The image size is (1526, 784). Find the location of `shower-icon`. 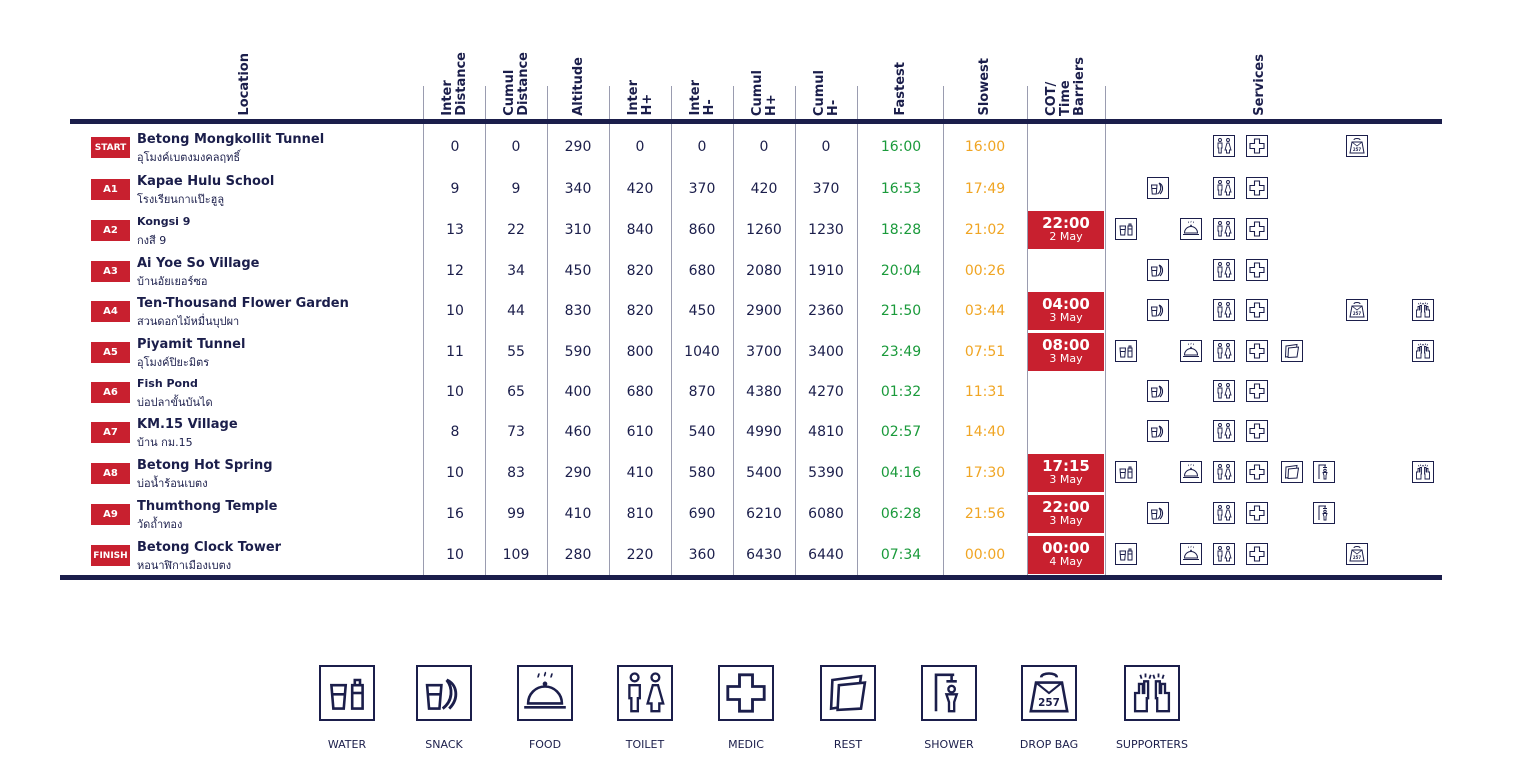

shower-icon is located at coordinates (949, 693).